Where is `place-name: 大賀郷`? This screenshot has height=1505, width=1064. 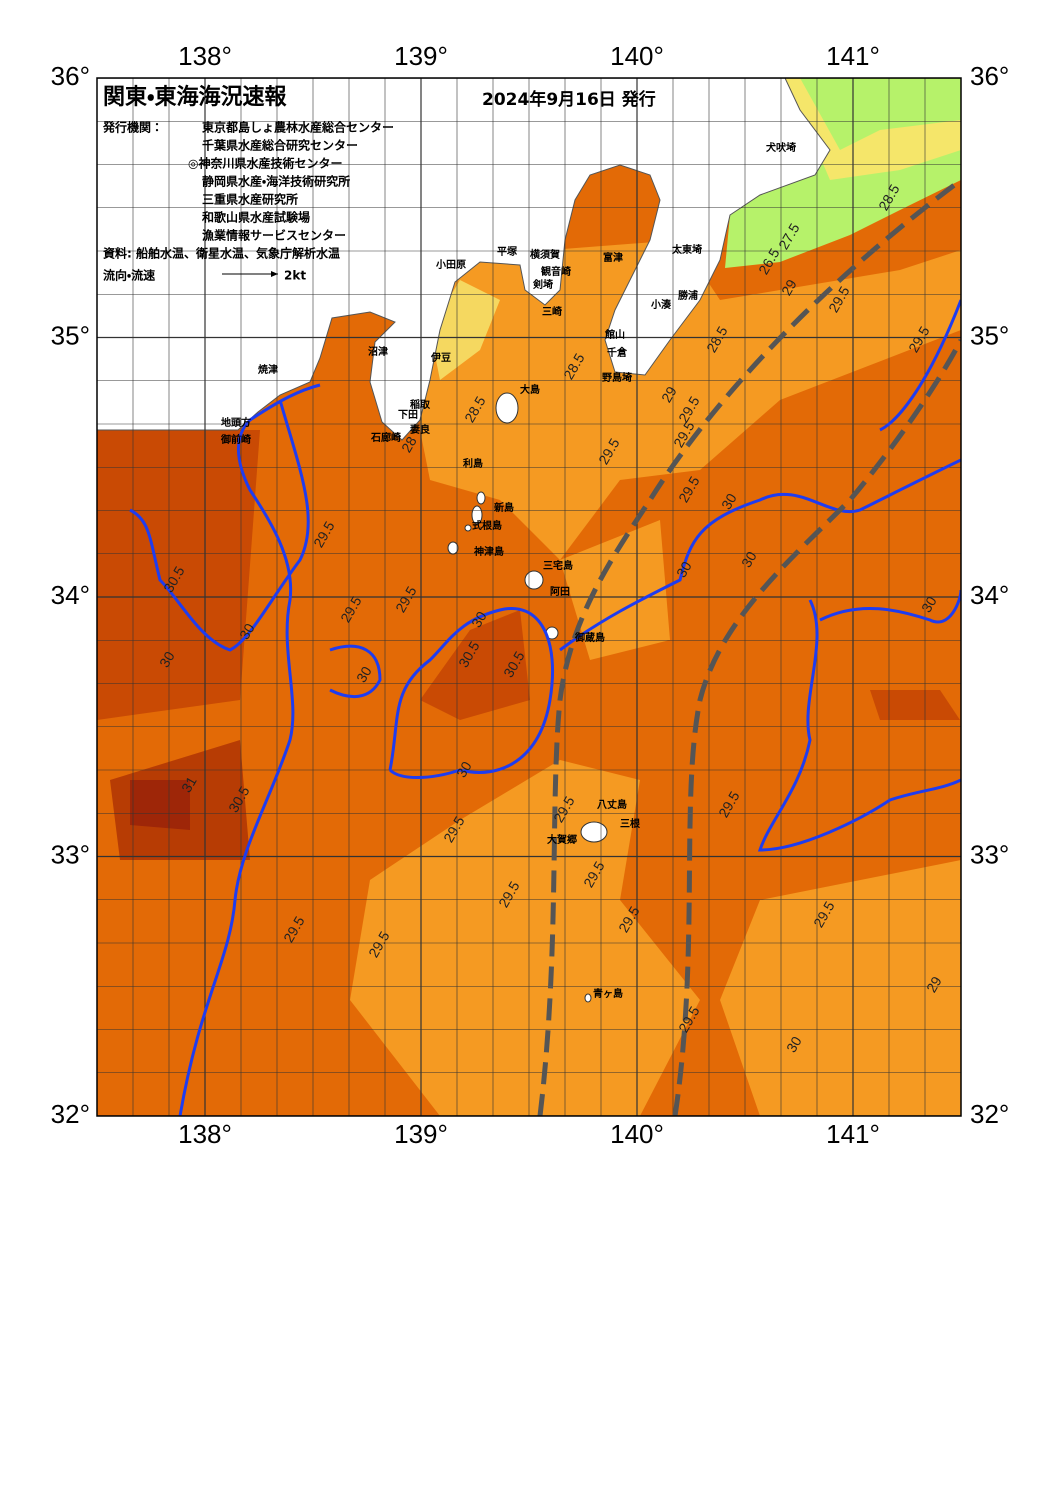 place-name: 大賀郷 is located at coordinates (562, 839).